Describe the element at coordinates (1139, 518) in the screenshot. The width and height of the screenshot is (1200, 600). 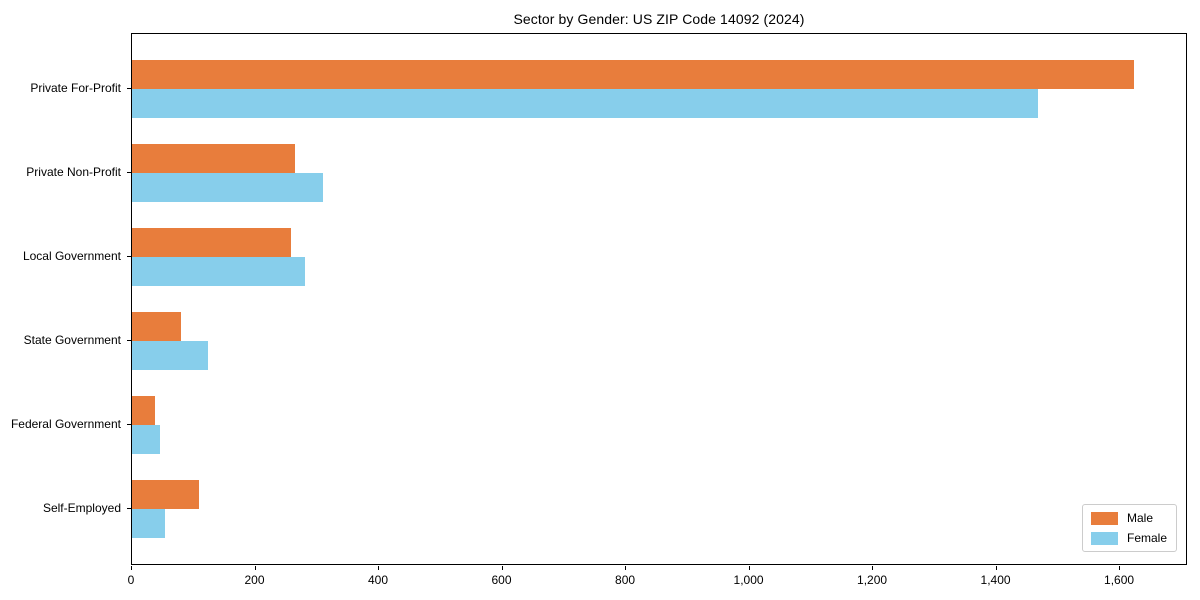
I see `legend-label: Male` at that location.